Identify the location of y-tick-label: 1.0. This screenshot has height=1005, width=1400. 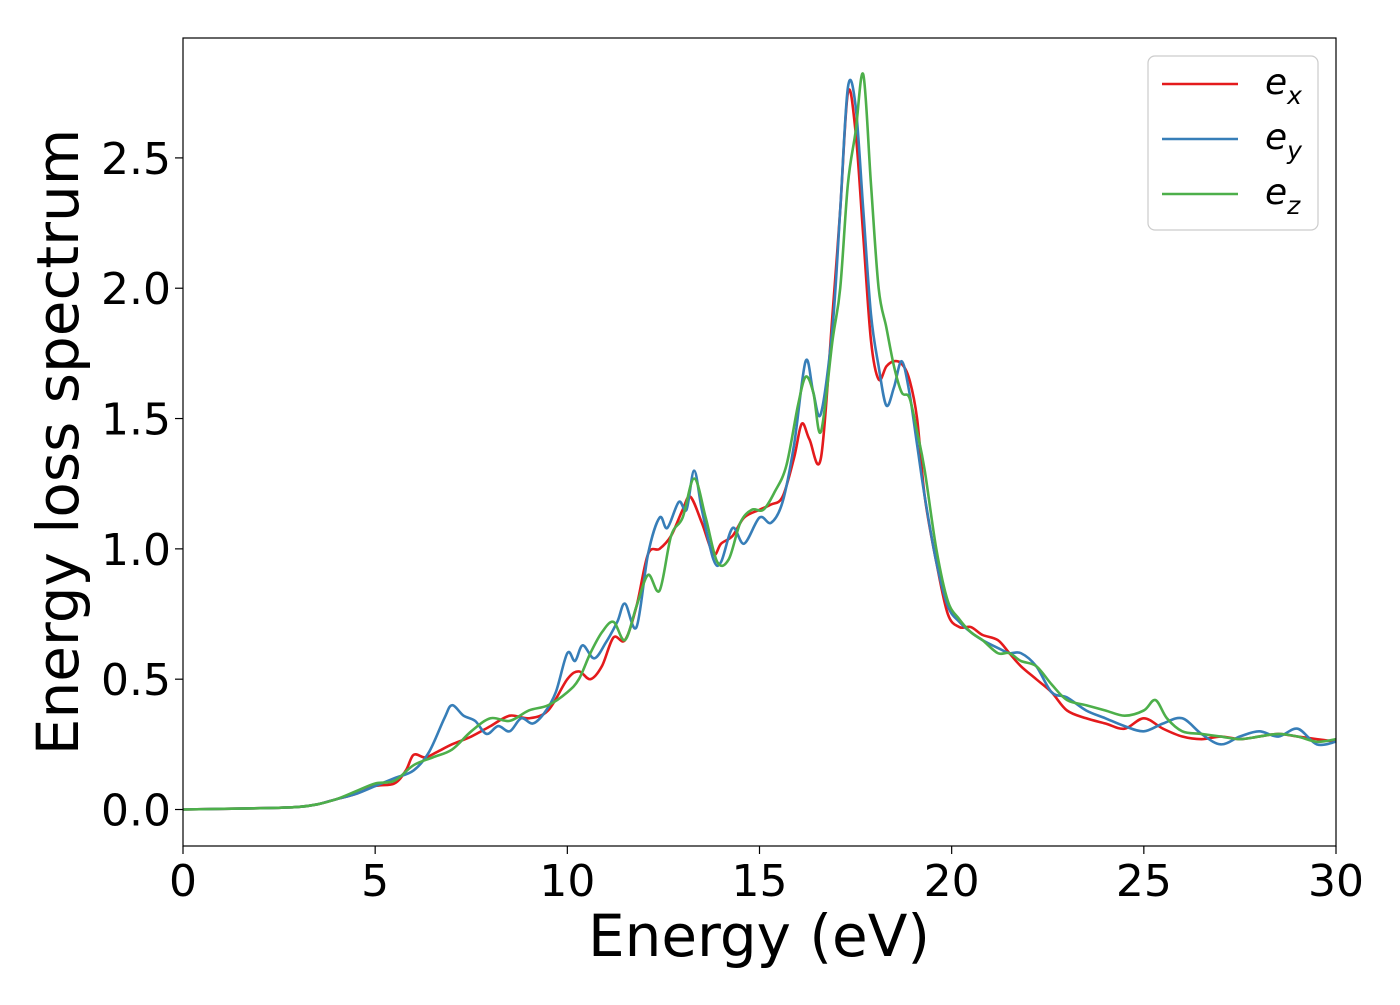
(136, 550).